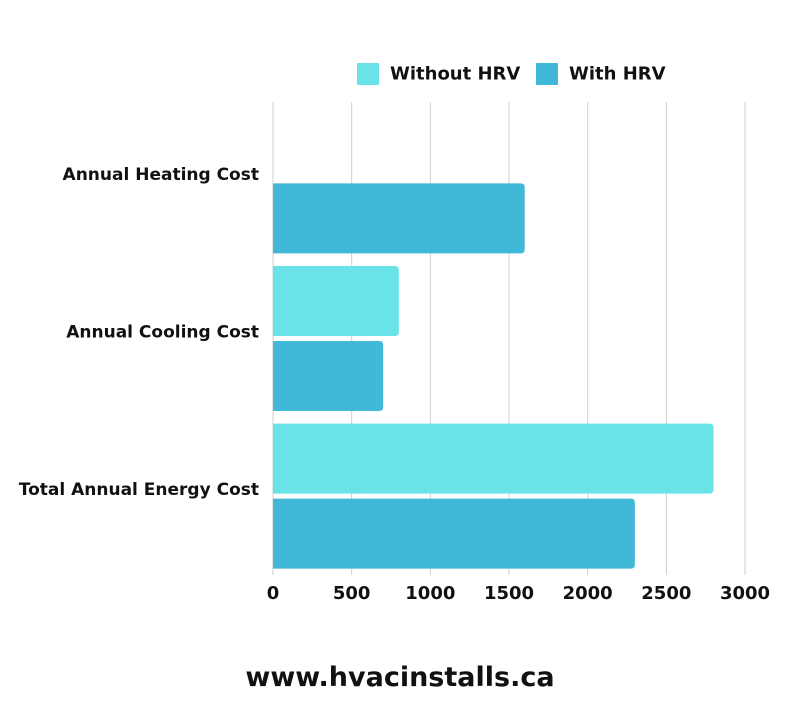  What do you see at coordinates (666, 593) in the screenshot?
I see `x-tick-label: 2500` at bounding box center [666, 593].